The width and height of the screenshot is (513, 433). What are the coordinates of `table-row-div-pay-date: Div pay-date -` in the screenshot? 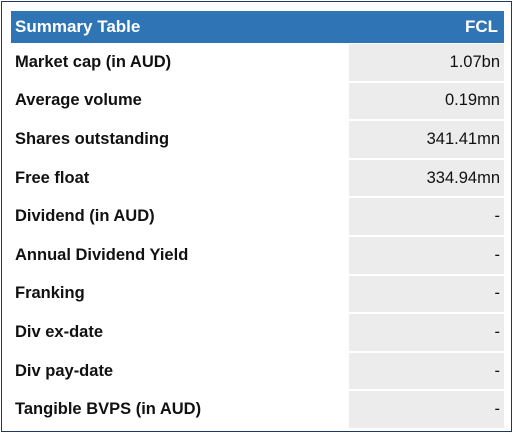 It's located at (257, 371).